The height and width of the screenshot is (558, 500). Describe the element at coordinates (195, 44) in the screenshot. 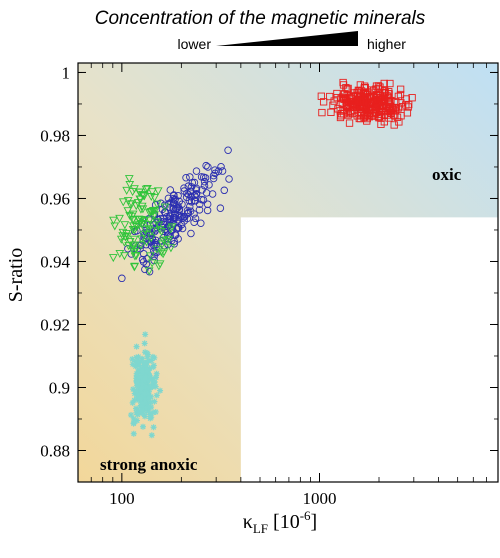

I see `header-lower-label: lower` at that location.